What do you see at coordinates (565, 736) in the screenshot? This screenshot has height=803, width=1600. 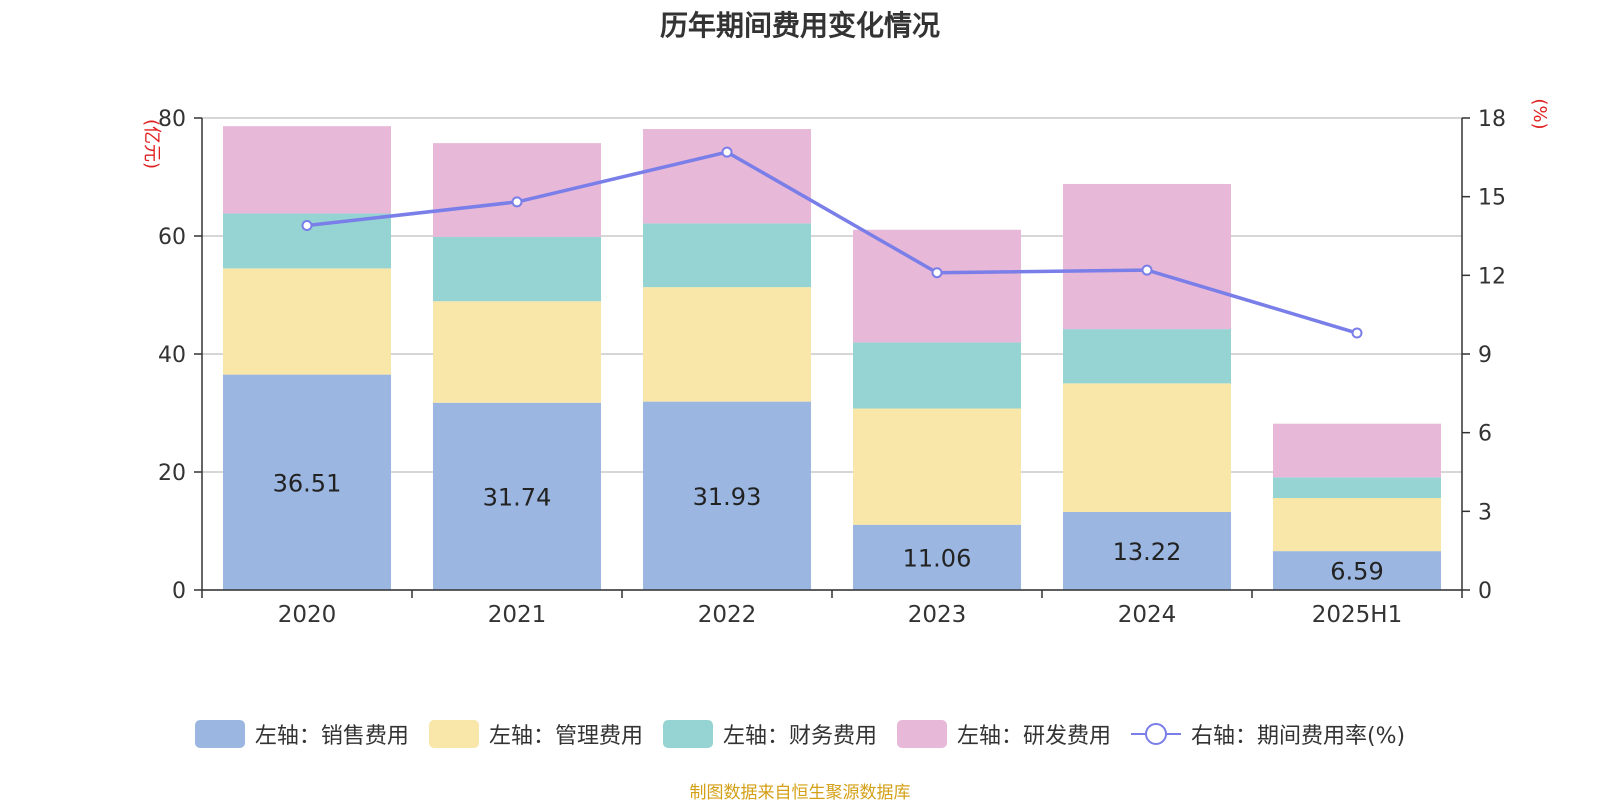 I see `legend-label: 左轴：管理费用` at bounding box center [565, 736].